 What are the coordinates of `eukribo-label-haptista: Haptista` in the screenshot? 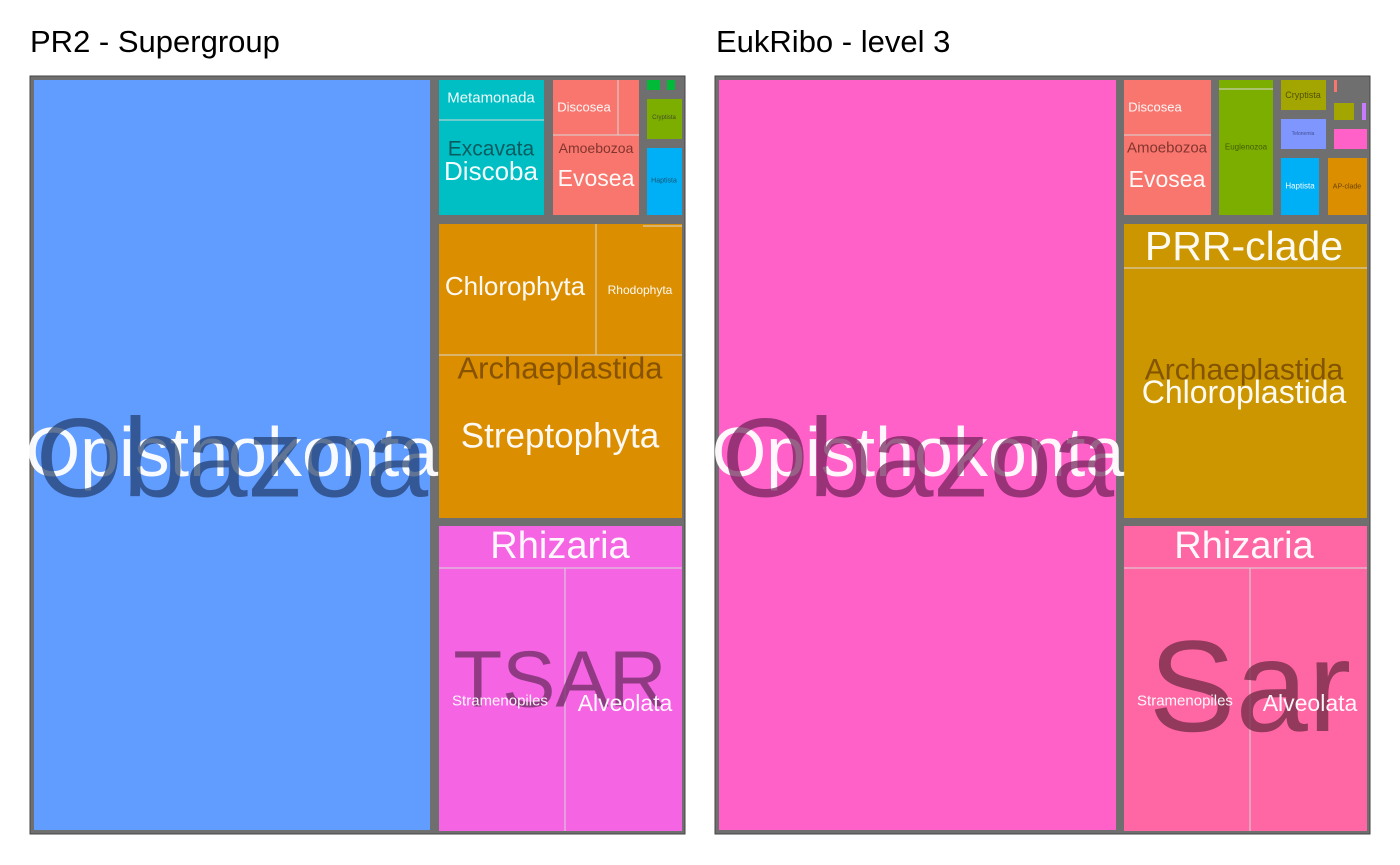 It's located at (1300, 186).